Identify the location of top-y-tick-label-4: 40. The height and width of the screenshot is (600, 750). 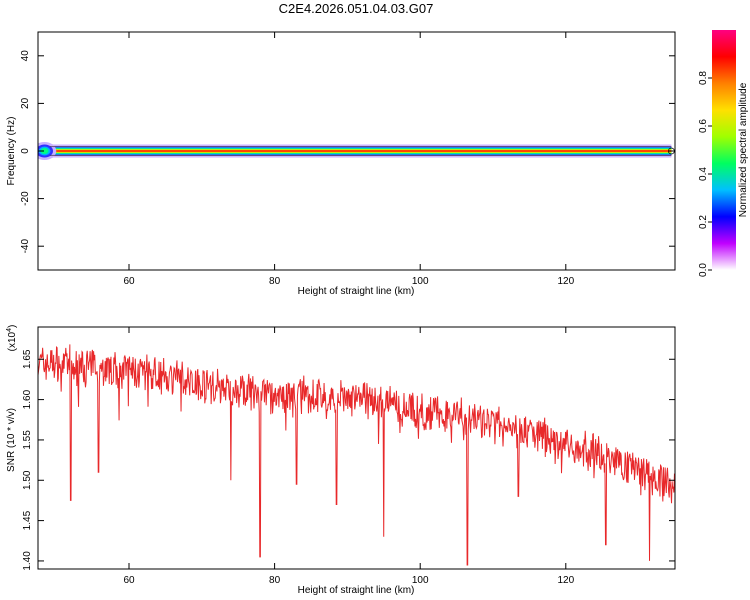
(25, 56).